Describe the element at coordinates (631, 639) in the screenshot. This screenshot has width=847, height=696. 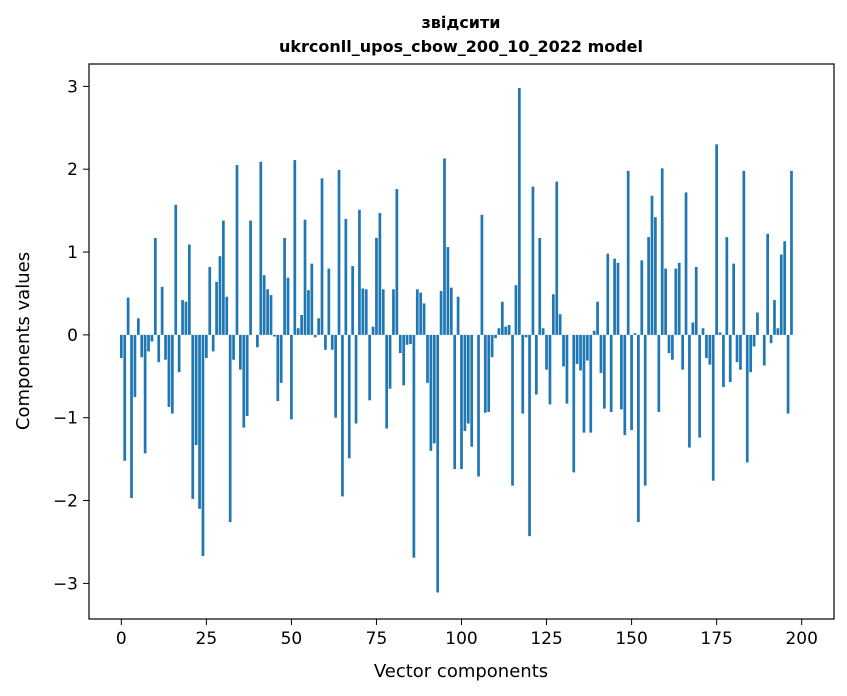
I see `x-tick-label: 150` at that location.